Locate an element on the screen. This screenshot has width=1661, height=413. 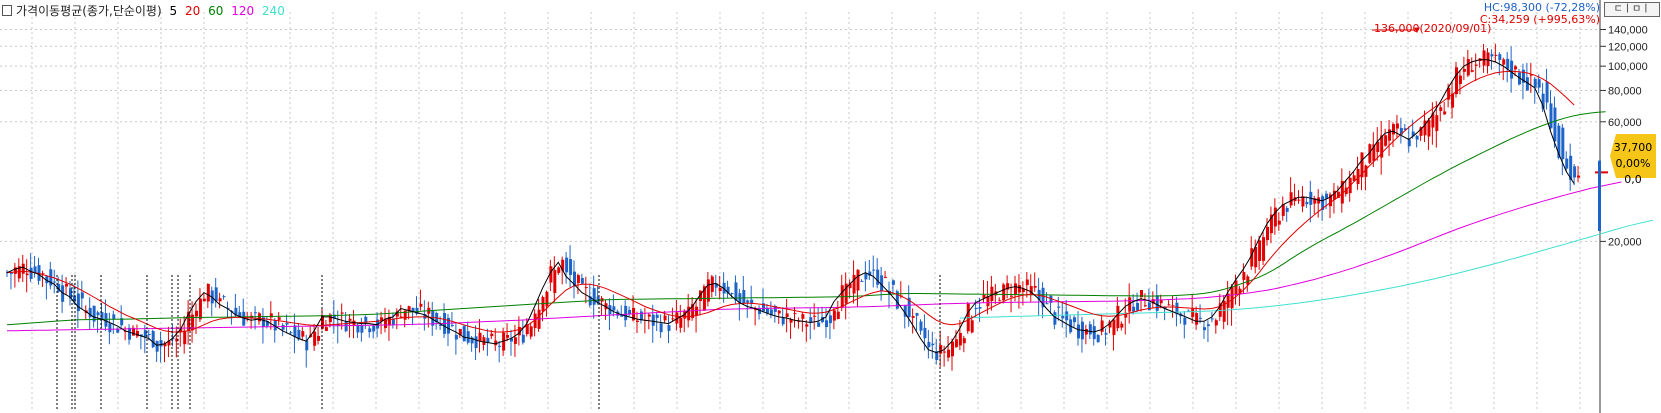
y-tick-label: 100,000 is located at coordinates (1628, 67).